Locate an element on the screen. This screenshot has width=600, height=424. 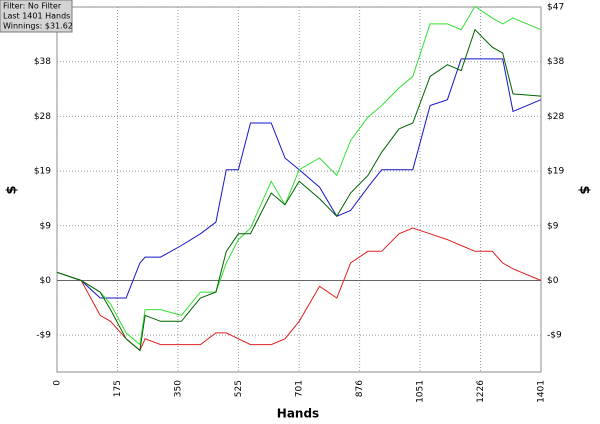
info-hands: Last 1401 Hands is located at coordinates (36, 16).